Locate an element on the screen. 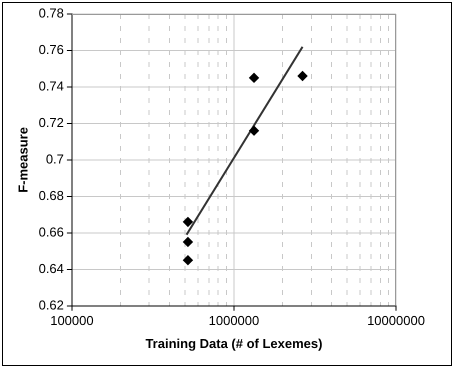  x-tick-label: 10000000 is located at coordinates (396, 320).